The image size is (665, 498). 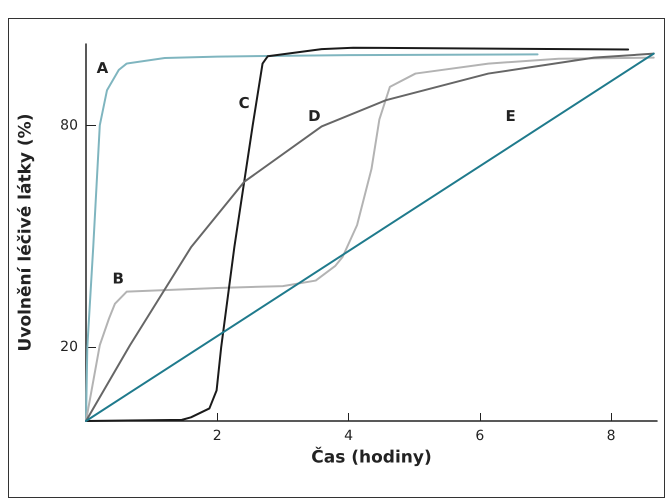 I want to click on y-tick-label: 80, so click(x=69, y=125).